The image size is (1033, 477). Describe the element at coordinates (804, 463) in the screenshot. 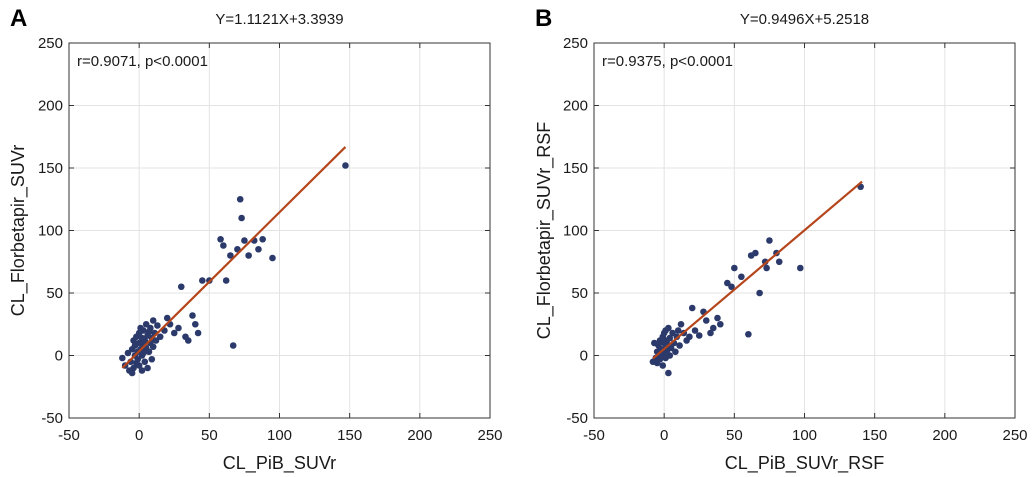

I see `x-axis-label: CL_PiB_SUVr_RSF` at that location.